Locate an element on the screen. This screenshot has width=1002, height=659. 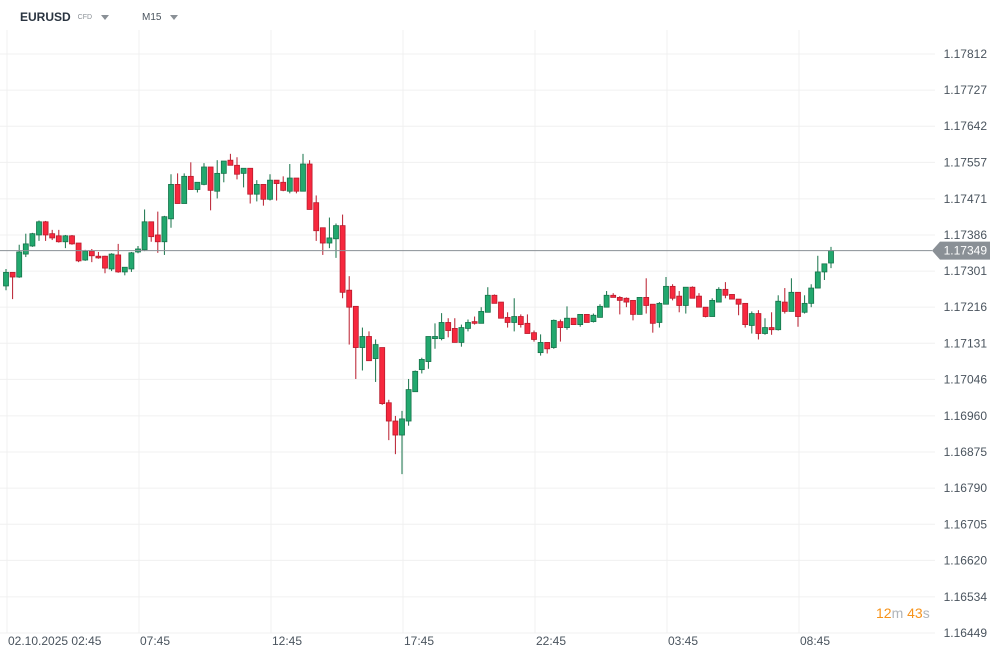
price-tick-label: 1.16534 is located at coordinates (966, 597).